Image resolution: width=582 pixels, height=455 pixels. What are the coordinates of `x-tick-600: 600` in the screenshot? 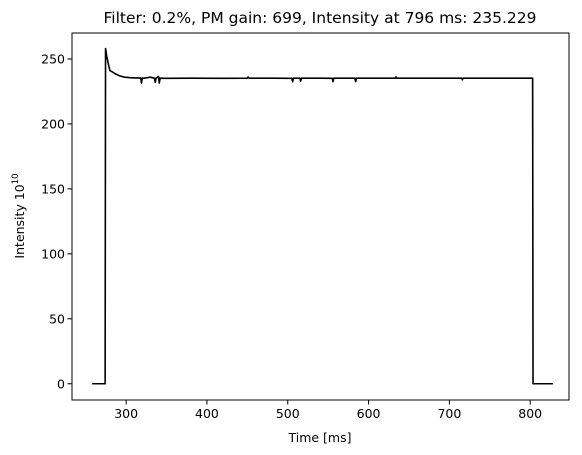 It's located at (369, 410).